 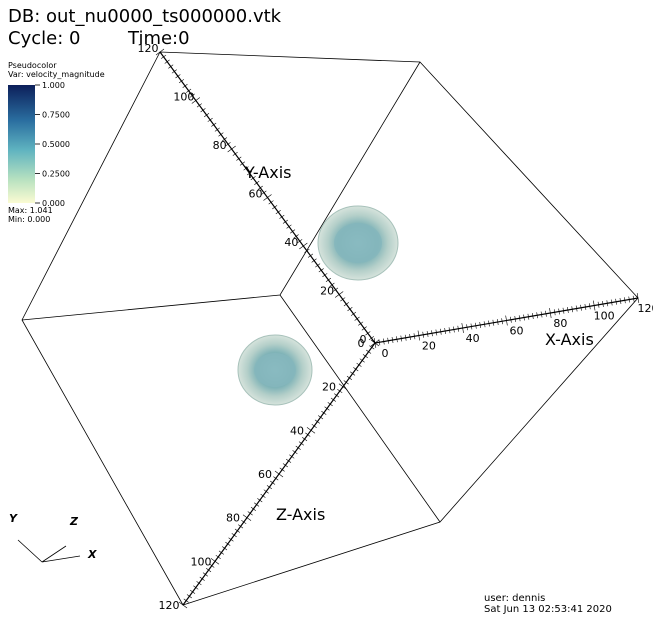 I want to click on user: user: dennis, so click(x=514, y=598).